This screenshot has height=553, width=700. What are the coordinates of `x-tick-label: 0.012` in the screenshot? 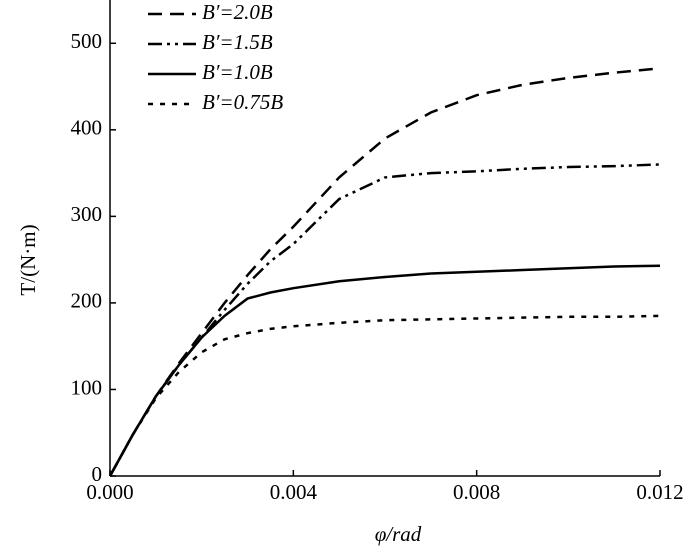 It's located at (659, 492).